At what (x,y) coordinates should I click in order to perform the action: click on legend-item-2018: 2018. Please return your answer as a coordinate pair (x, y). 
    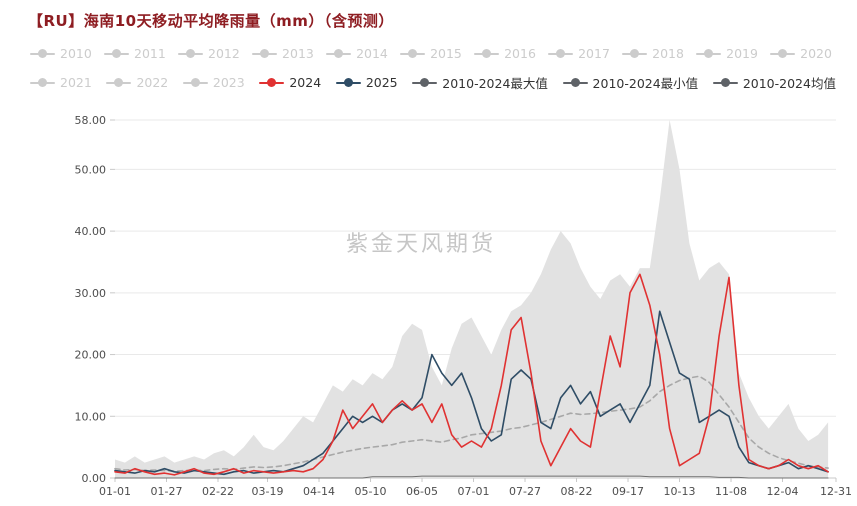
    Looking at the image, I should click on (653, 53).